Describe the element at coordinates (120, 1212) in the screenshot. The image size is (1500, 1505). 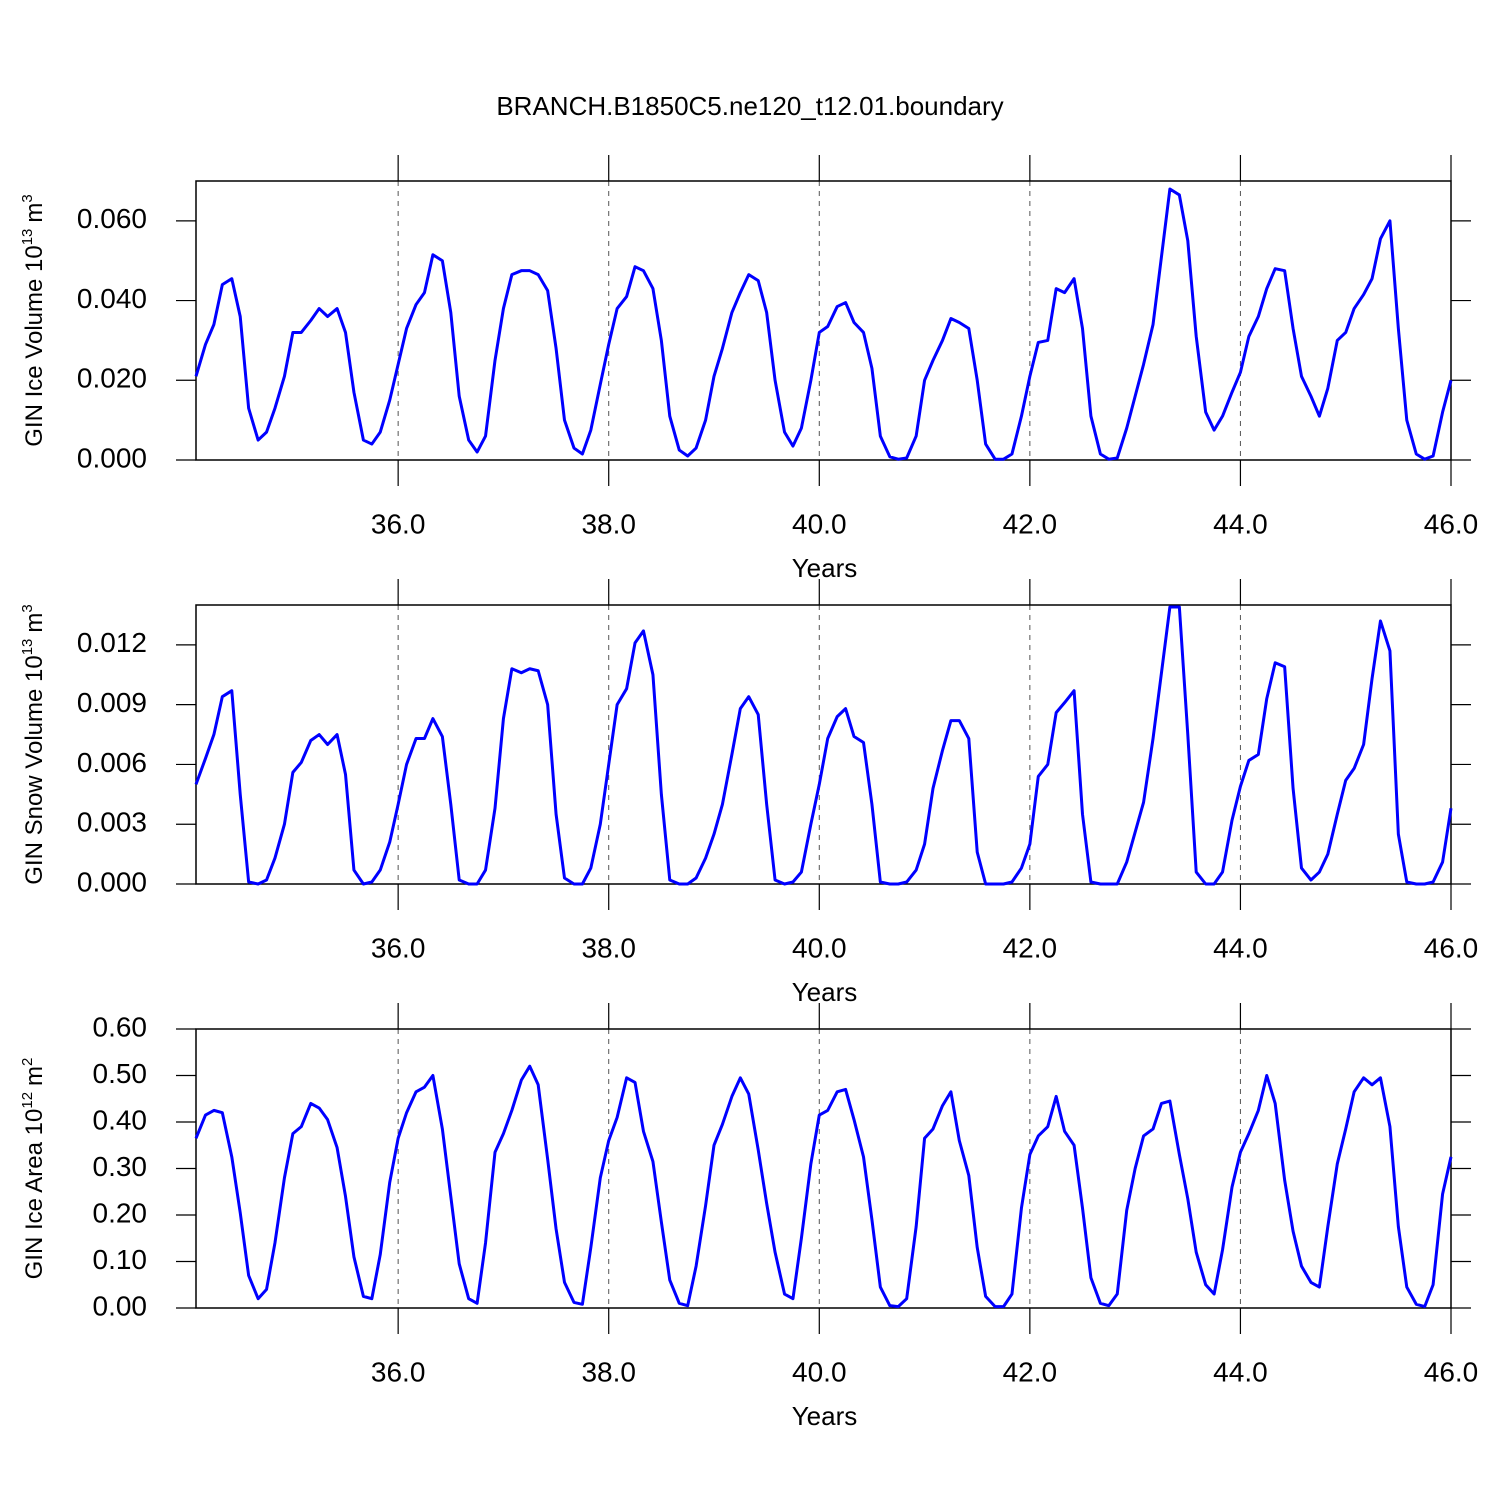
I see `y-tick-label: 0.20` at that location.